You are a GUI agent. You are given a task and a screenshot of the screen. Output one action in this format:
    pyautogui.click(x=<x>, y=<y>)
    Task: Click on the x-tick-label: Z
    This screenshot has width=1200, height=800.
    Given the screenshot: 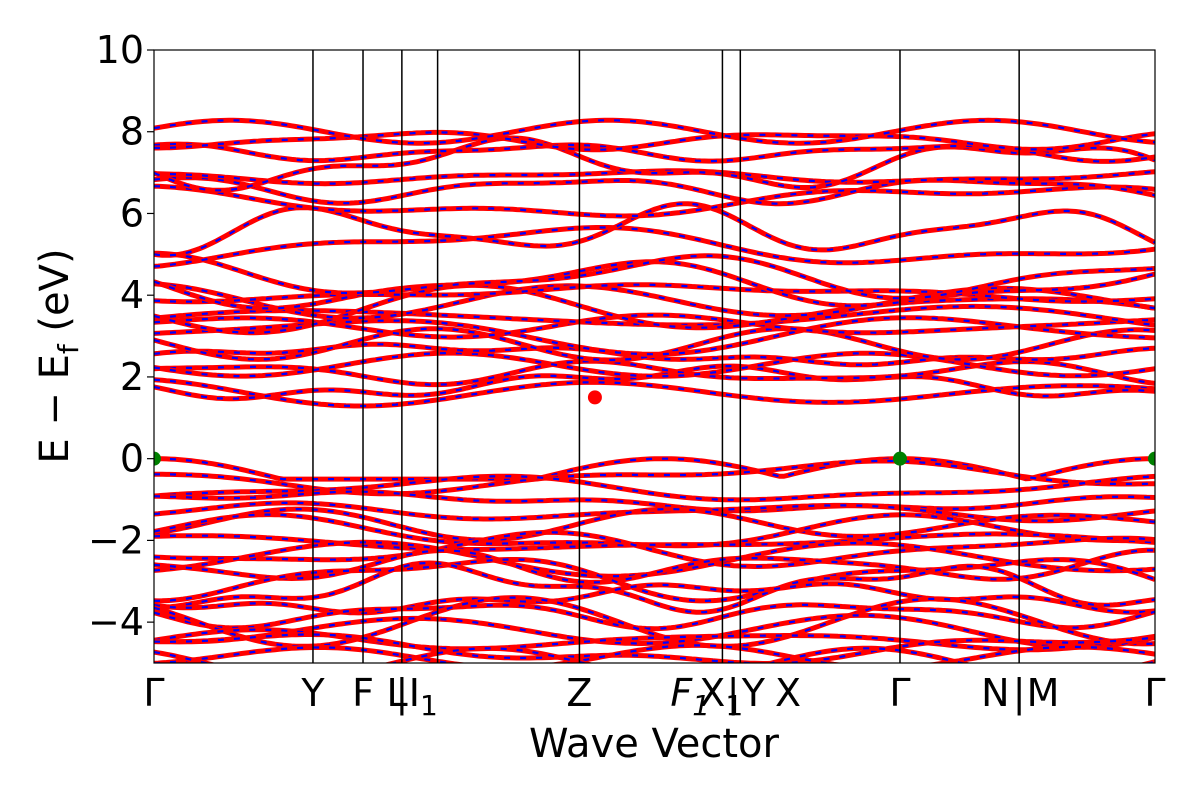 What is the action you would take?
    pyautogui.click(x=579, y=693)
    